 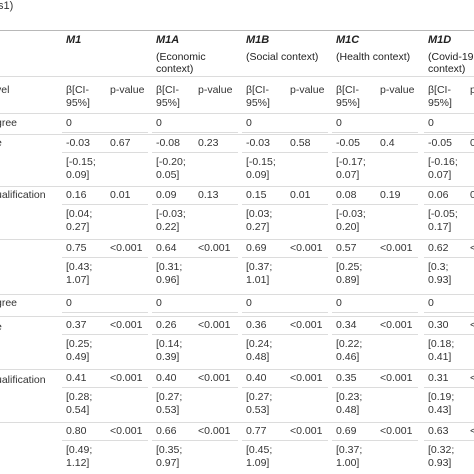 What do you see at coordinates (438, 378) in the screenshot?
I see `estimate-value: 0.31` at bounding box center [438, 378].